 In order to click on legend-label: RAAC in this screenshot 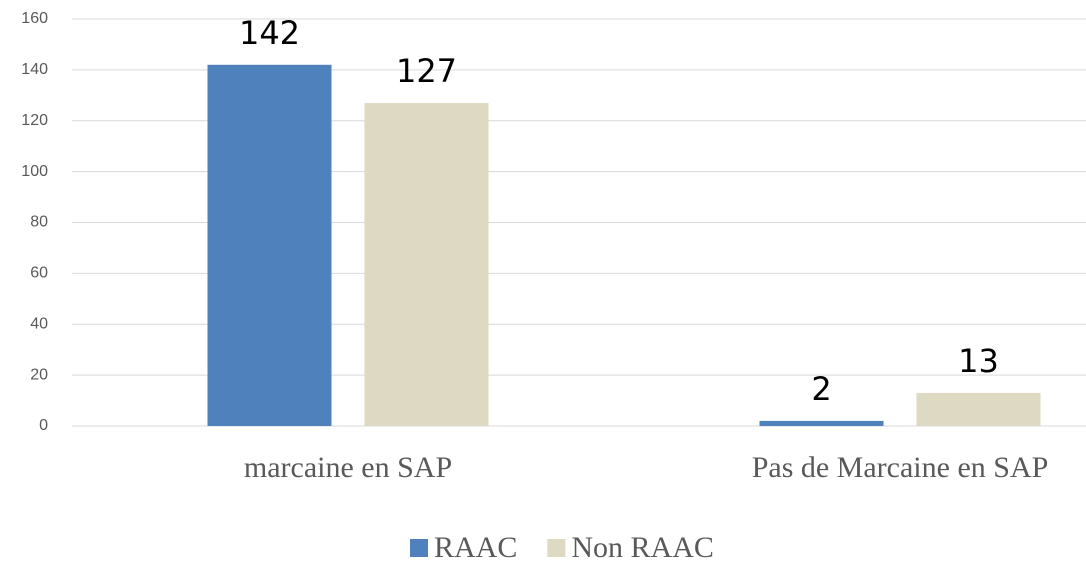, I will do `click(475, 546)`.